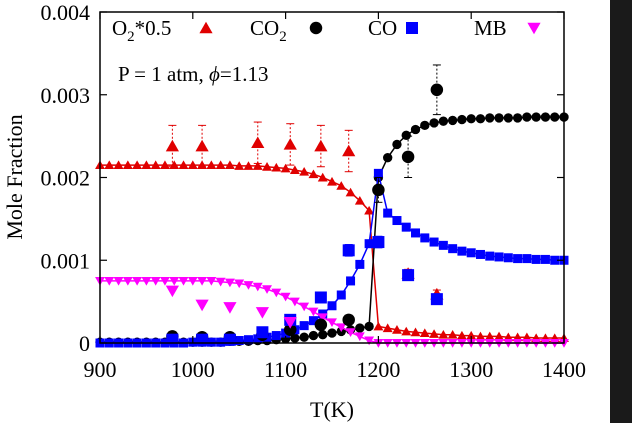 This screenshot has height=423, width=632. I want to click on legend-marker-co, so click(412, 28).